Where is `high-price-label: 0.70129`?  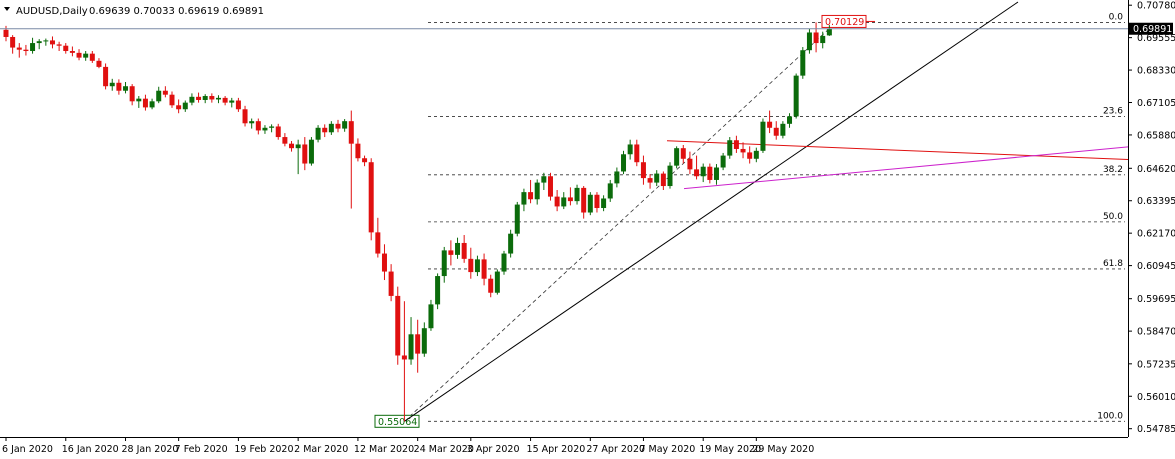 high-price-label: 0.70129 is located at coordinates (844, 22).